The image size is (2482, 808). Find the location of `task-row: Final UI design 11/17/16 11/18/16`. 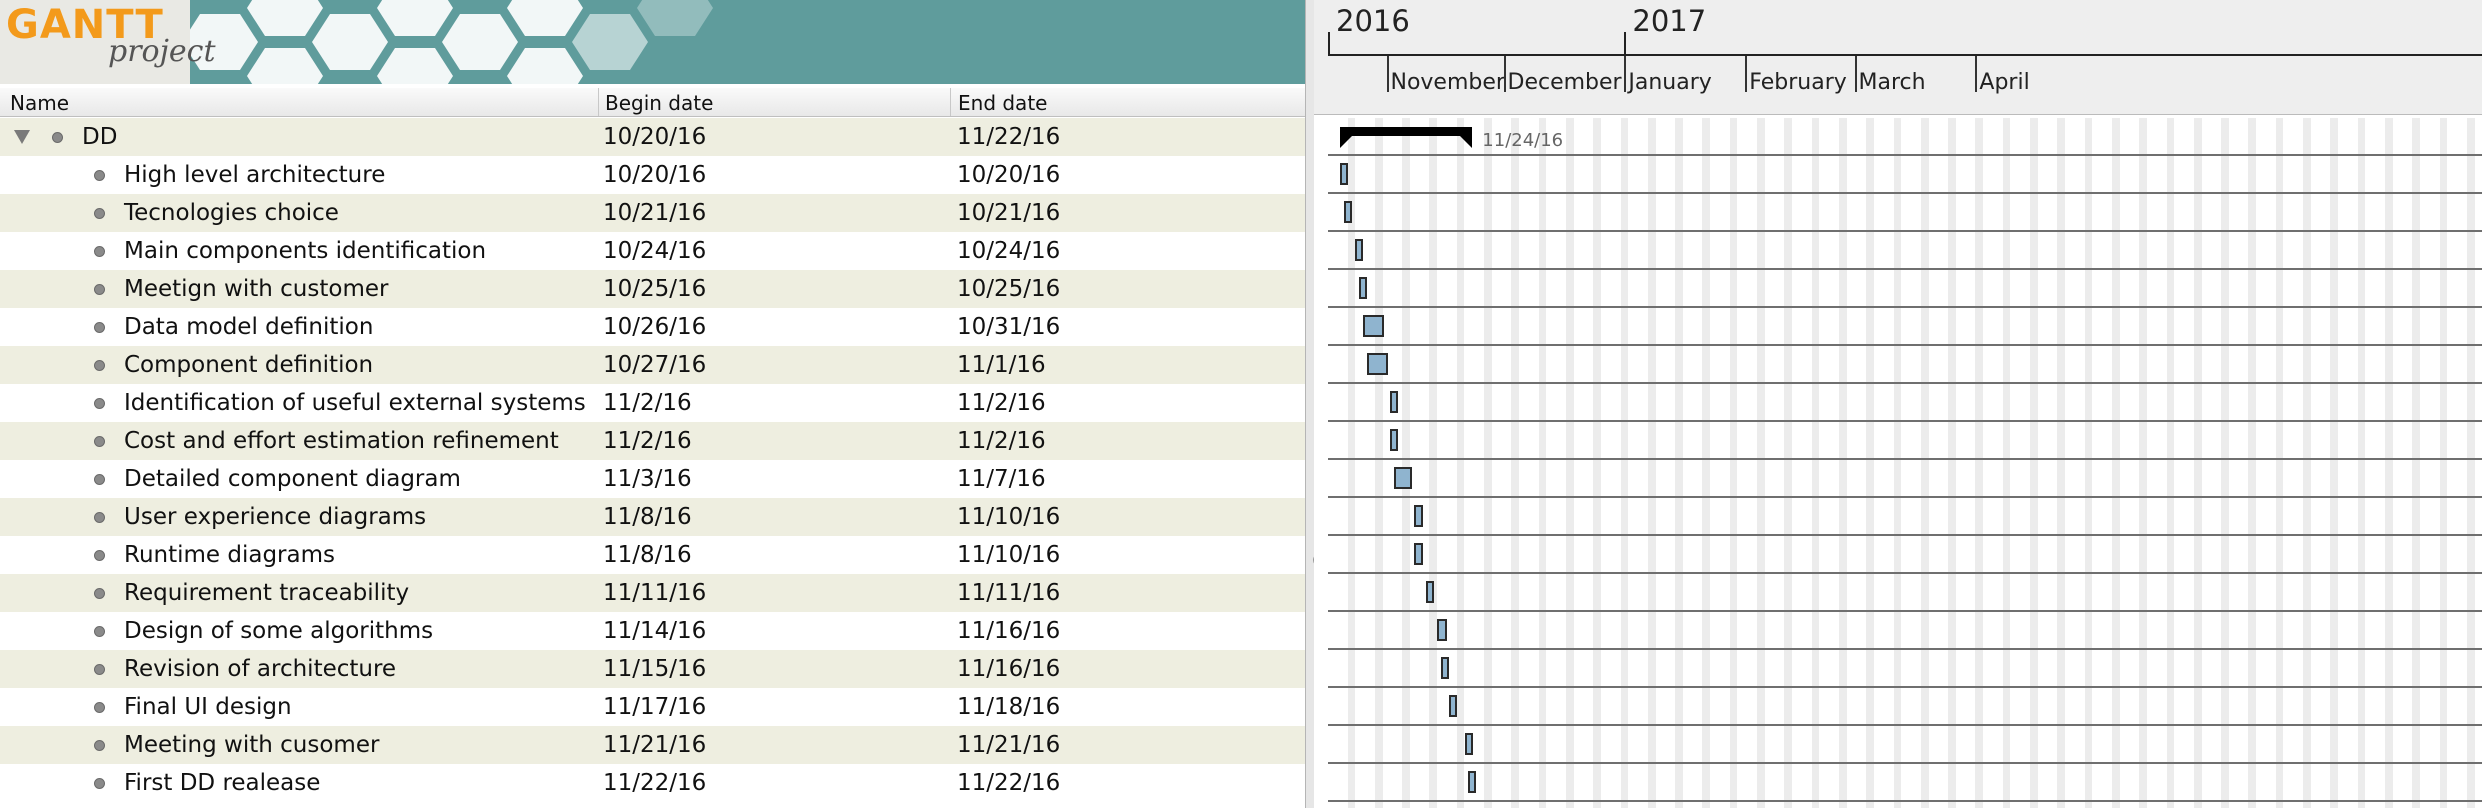

task-row: Final UI design 11/17/16 11/18/16 is located at coordinates (652, 707).